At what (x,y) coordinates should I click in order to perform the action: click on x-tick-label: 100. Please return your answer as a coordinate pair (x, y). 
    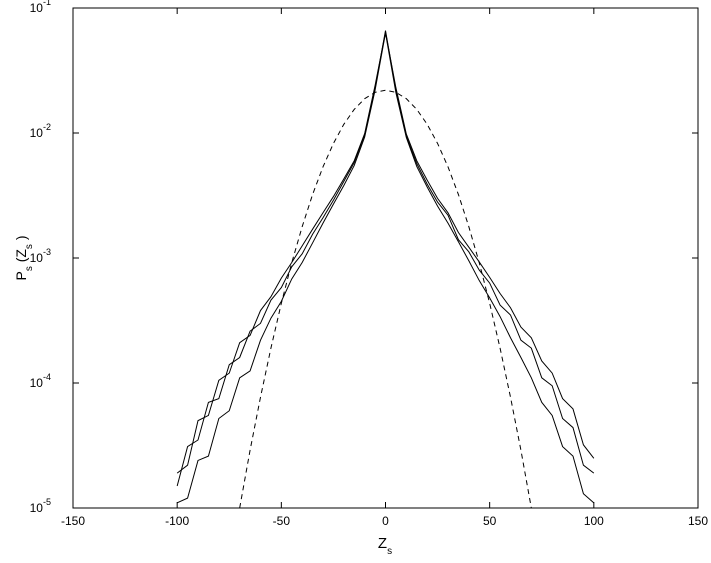
    Looking at the image, I should click on (594, 521).